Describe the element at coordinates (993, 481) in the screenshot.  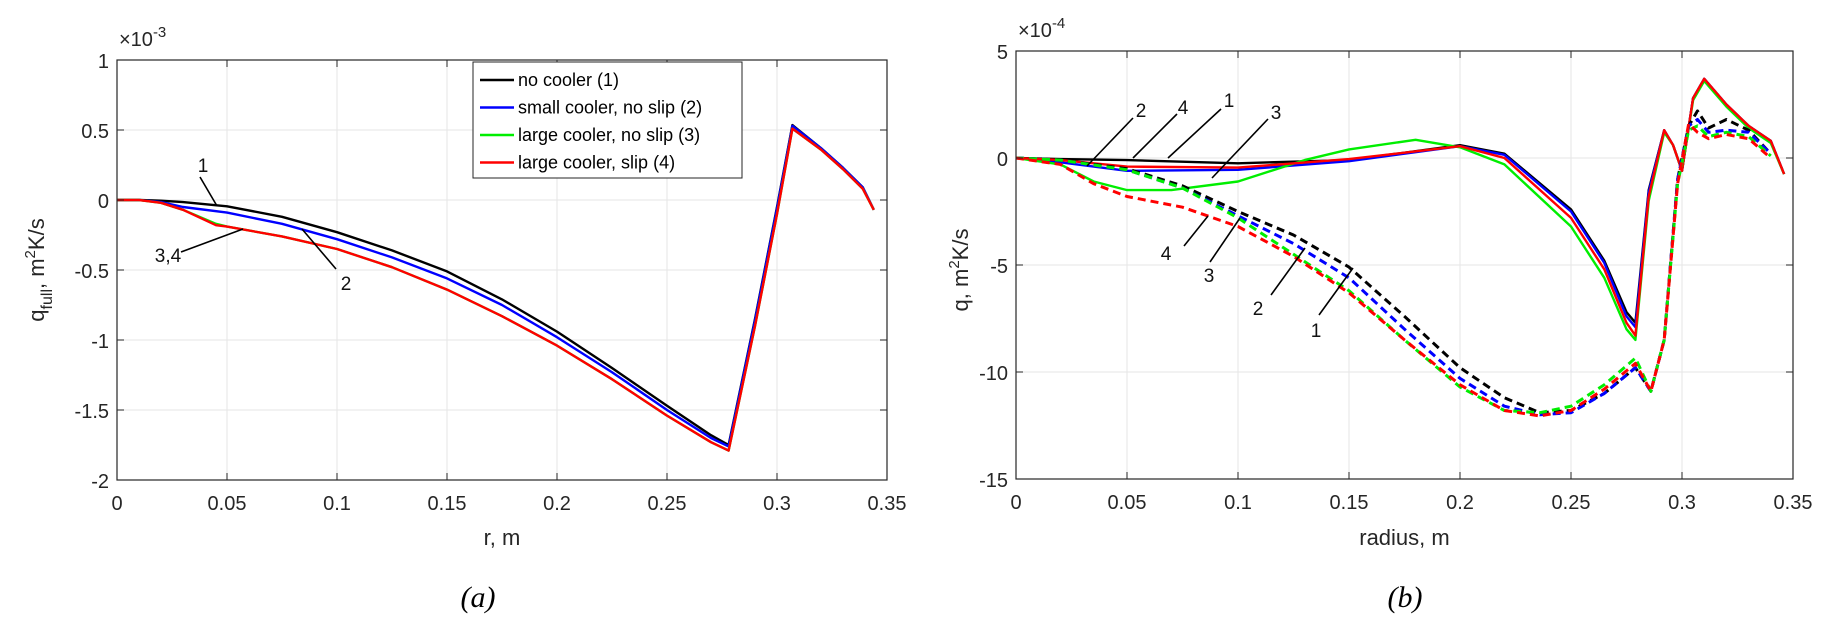
I see `y-tick-label: -15` at that location.